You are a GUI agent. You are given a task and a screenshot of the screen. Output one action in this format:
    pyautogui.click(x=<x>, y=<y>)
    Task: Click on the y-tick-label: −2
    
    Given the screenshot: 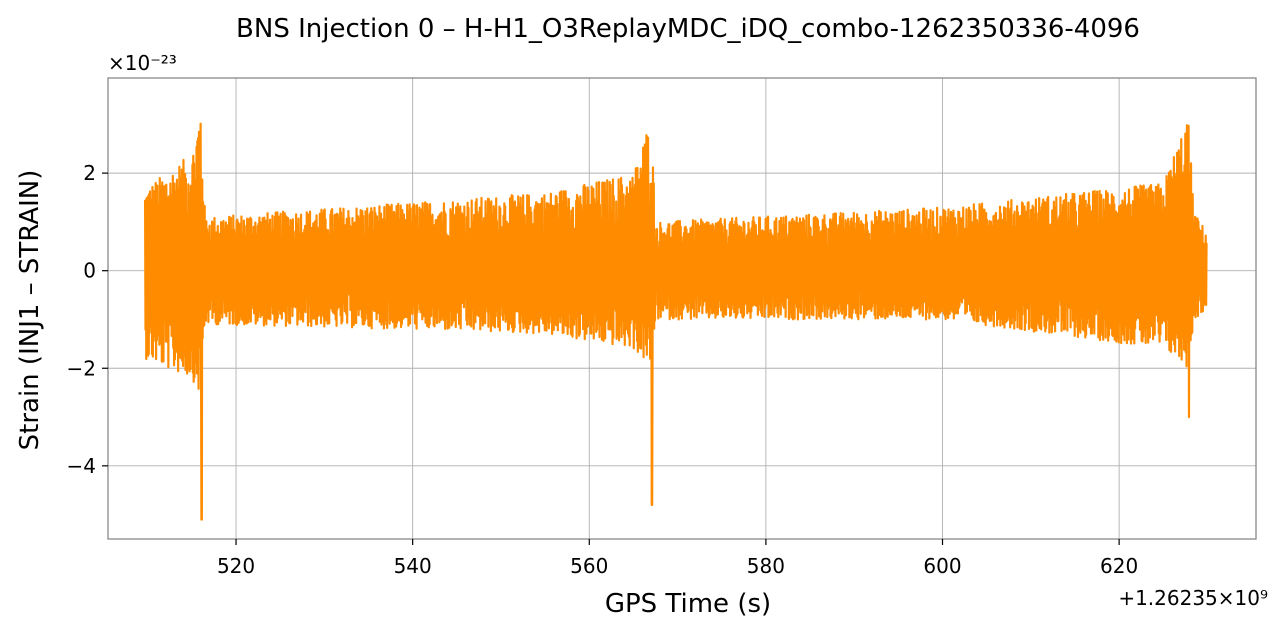 What is the action you would take?
    pyautogui.click(x=81, y=368)
    